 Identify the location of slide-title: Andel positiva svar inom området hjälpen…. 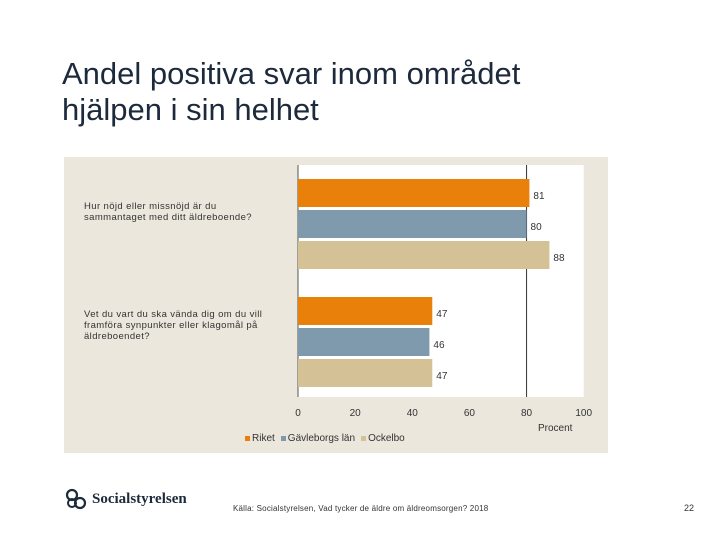
(372, 92).